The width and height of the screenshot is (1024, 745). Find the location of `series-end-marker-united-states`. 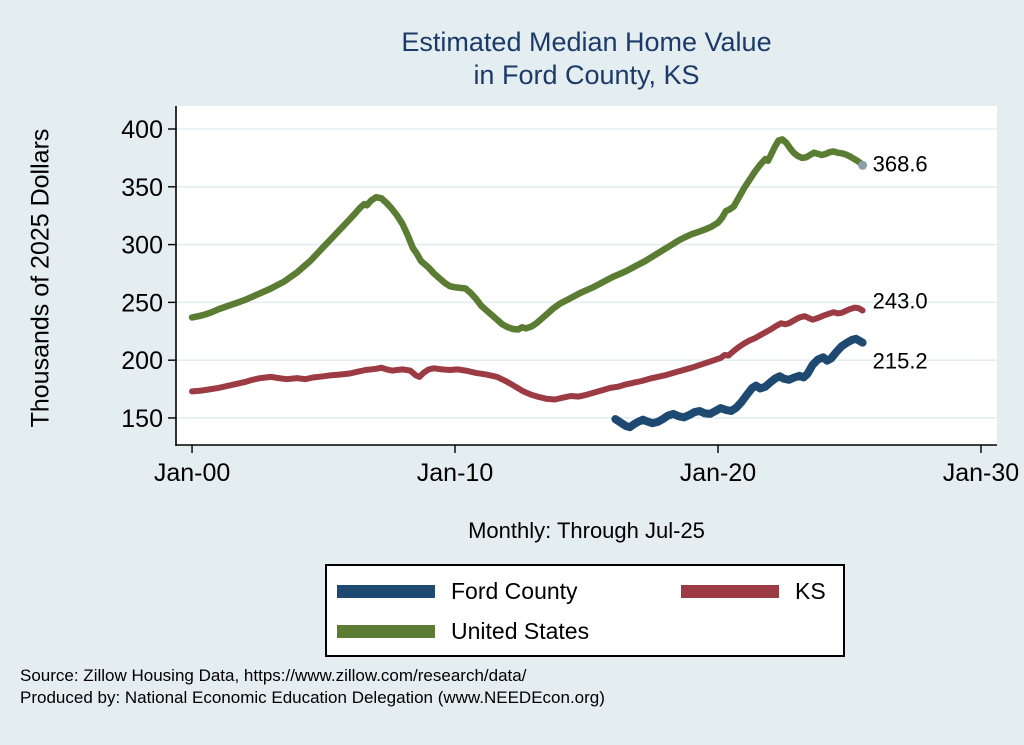

series-end-marker-united-states is located at coordinates (863, 165).